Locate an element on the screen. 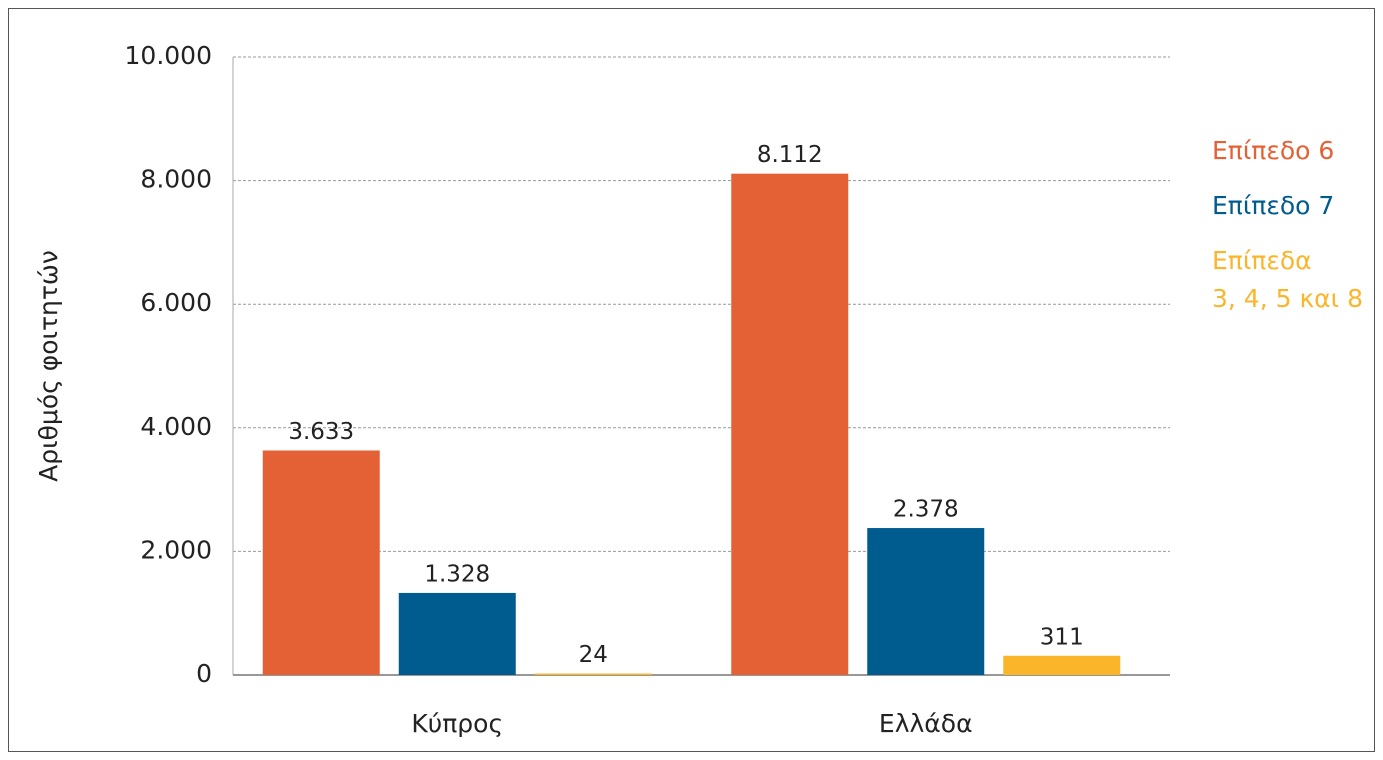 This screenshot has width=1383, height=760. y-tick-label: 6.000 is located at coordinates (176, 302).